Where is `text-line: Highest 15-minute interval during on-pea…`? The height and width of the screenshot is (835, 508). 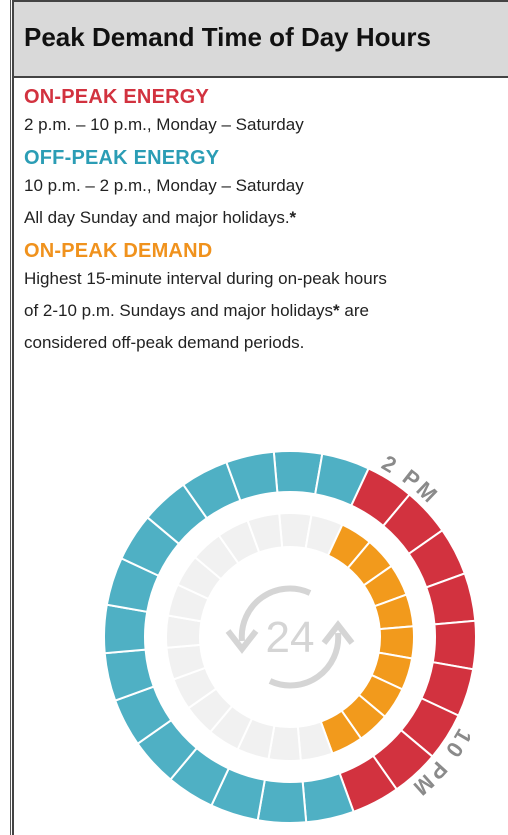 text-line: Highest 15-minute interval during on-pea… is located at coordinates (266, 279).